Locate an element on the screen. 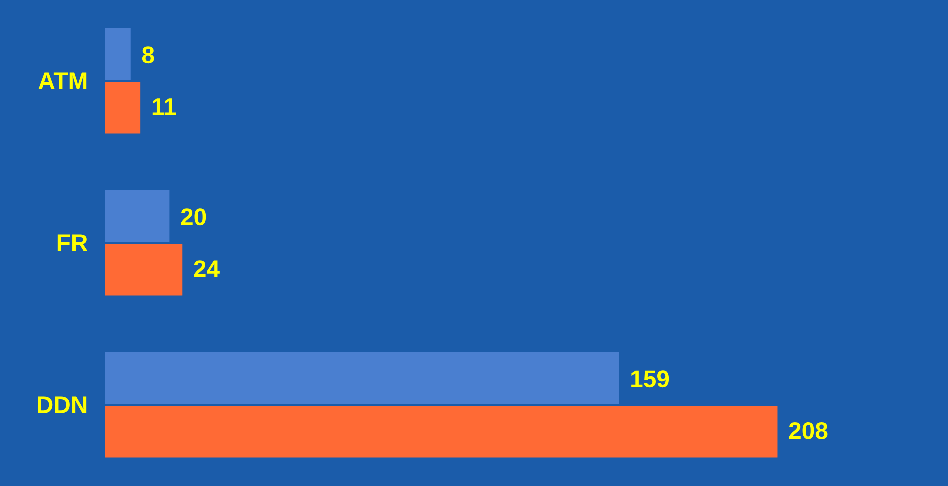 The width and height of the screenshot is (948, 486). data-label: 208 is located at coordinates (808, 431).